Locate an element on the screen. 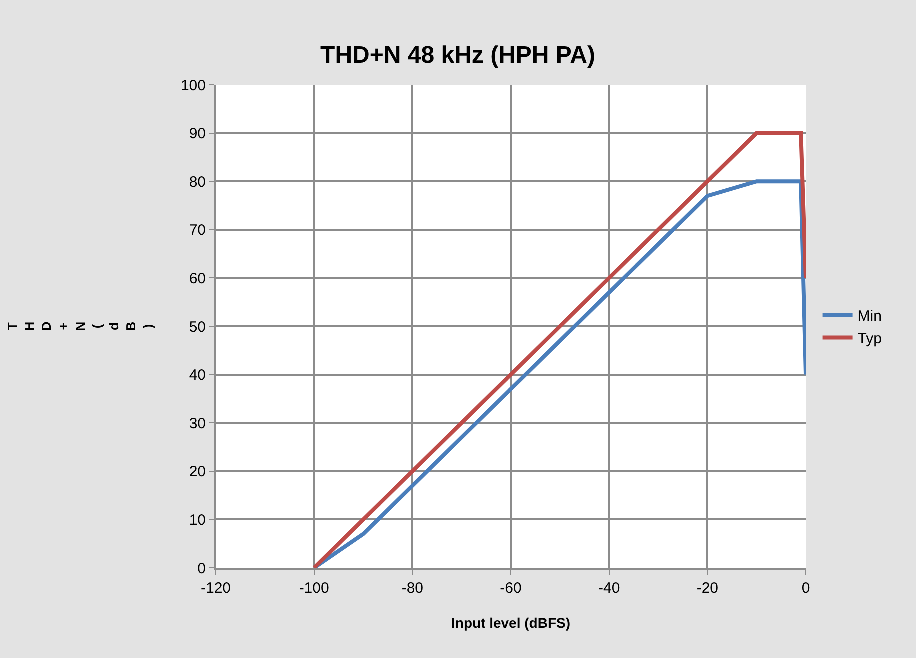  text: THD+N (dB) is located at coordinates (80, 327).